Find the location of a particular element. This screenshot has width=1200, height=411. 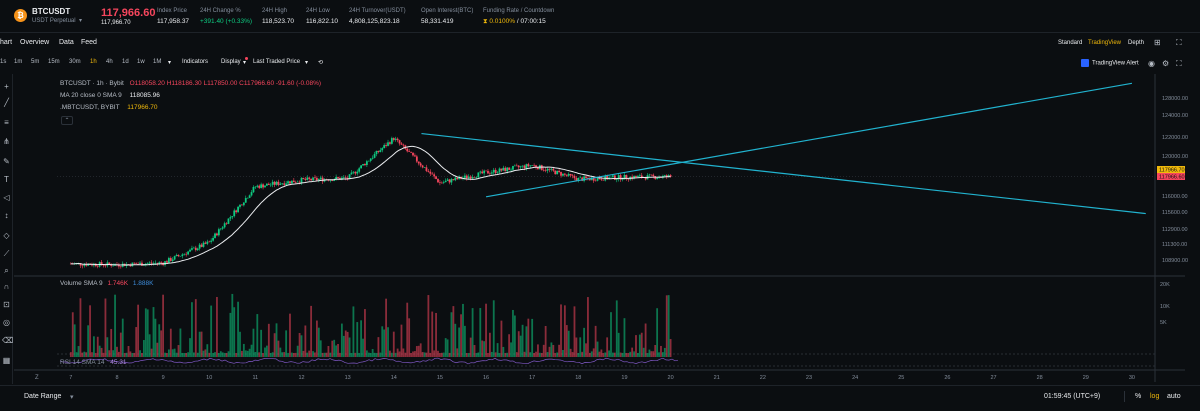

trash-icon: ⌫ is located at coordinates (8, 340).